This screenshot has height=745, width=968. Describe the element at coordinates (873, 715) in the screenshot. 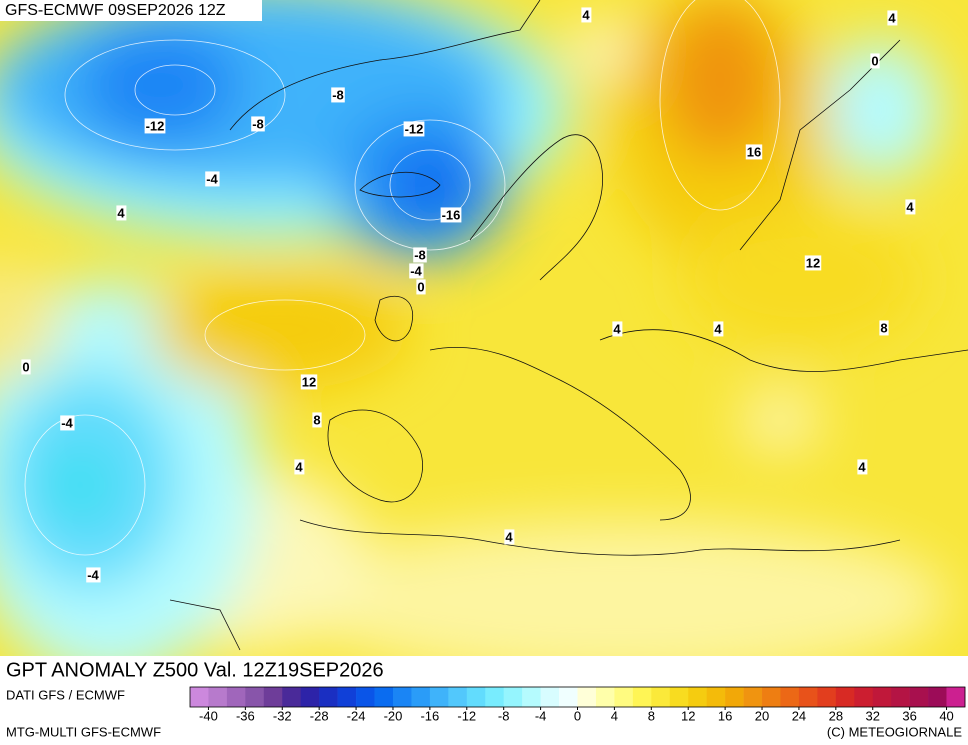

I see `colorbar-tick-label: 32` at that location.